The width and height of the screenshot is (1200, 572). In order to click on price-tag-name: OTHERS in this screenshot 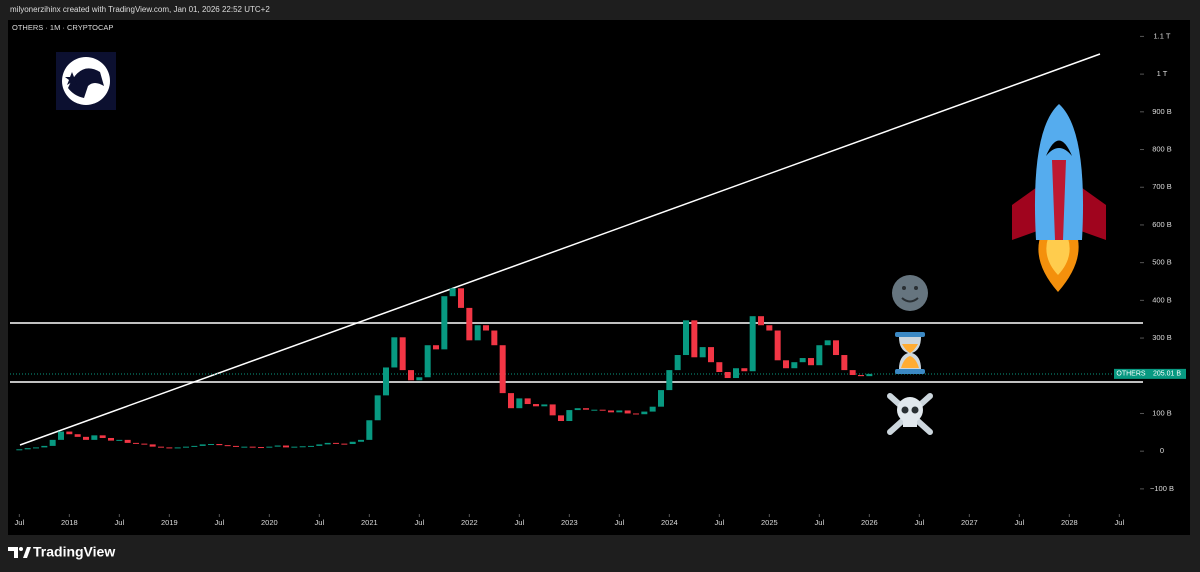, I will do `click(1131, 374)`.